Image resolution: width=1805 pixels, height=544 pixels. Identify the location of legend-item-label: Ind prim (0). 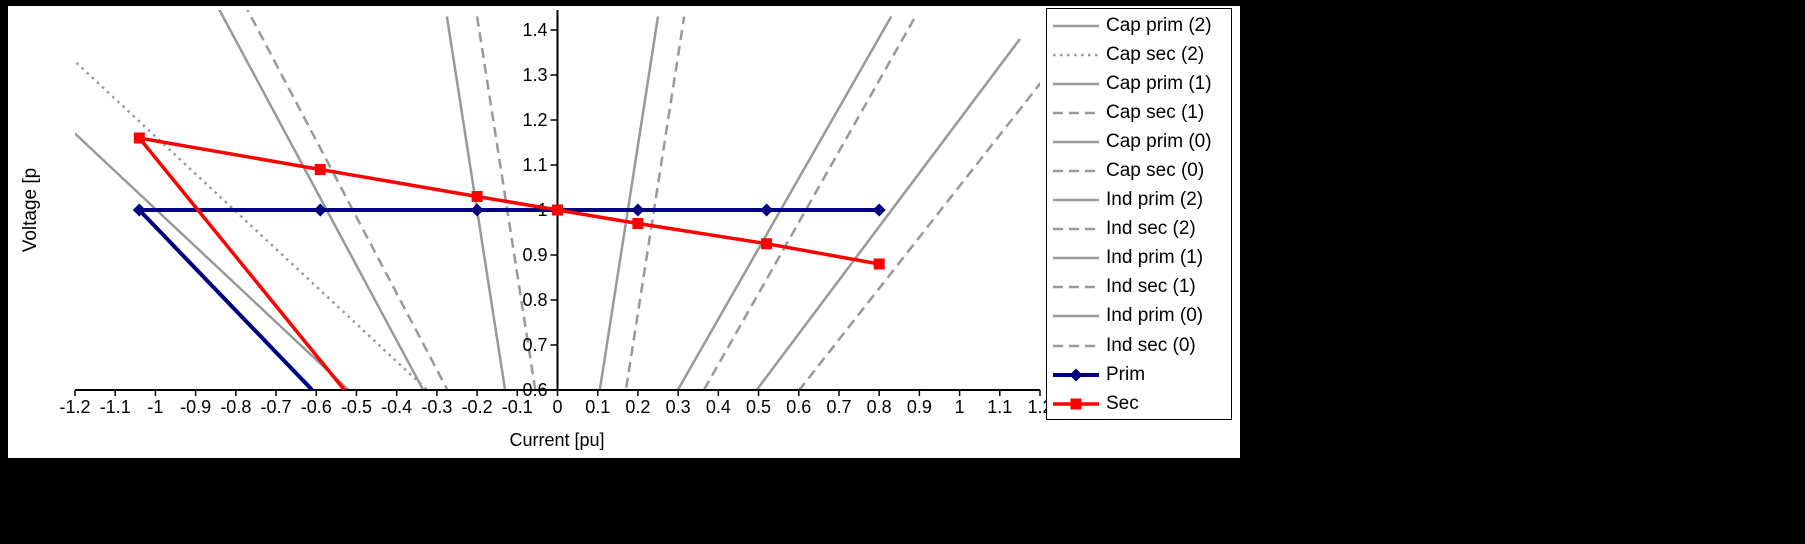
(1155, 316).